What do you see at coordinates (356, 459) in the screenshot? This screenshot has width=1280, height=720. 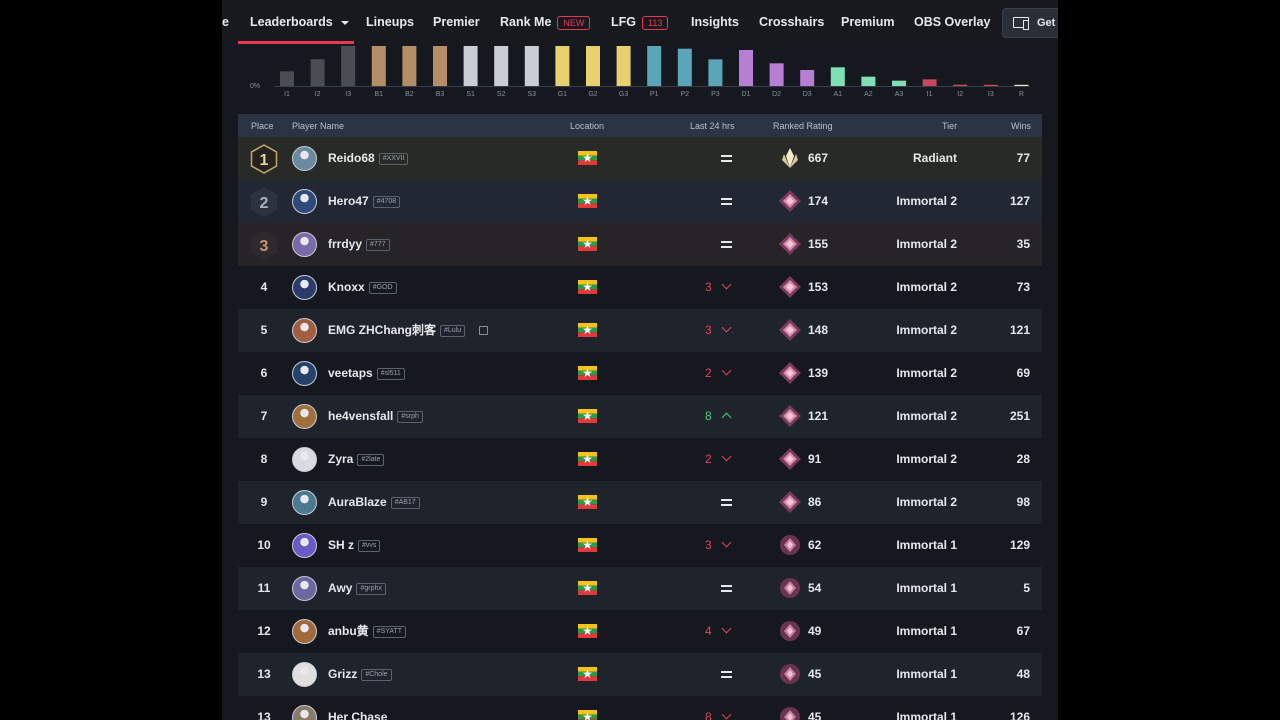 I see `player-name-cell: Zyra #2late` at bounding box center [356, 459].